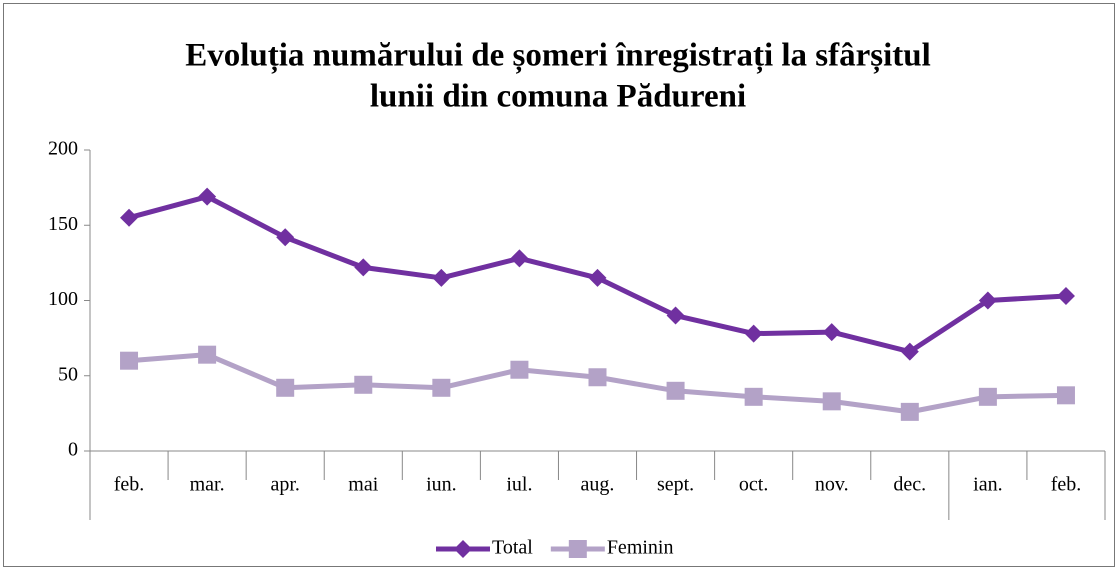  Describe the element at coordinates (73, 450) in the screenshot. I see `y-tick-label: 0` at that location.